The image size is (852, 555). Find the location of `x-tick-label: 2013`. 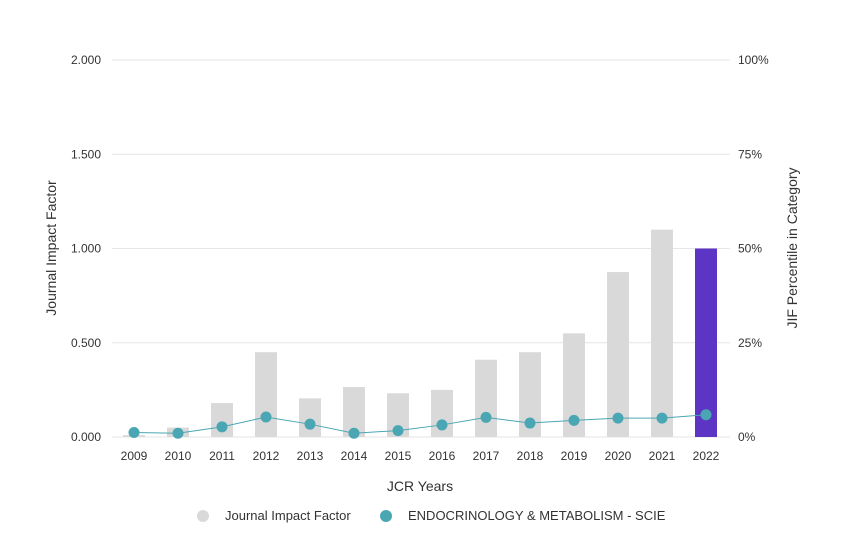

x-tick-label: 2013 is located at coordinates (310, 456).